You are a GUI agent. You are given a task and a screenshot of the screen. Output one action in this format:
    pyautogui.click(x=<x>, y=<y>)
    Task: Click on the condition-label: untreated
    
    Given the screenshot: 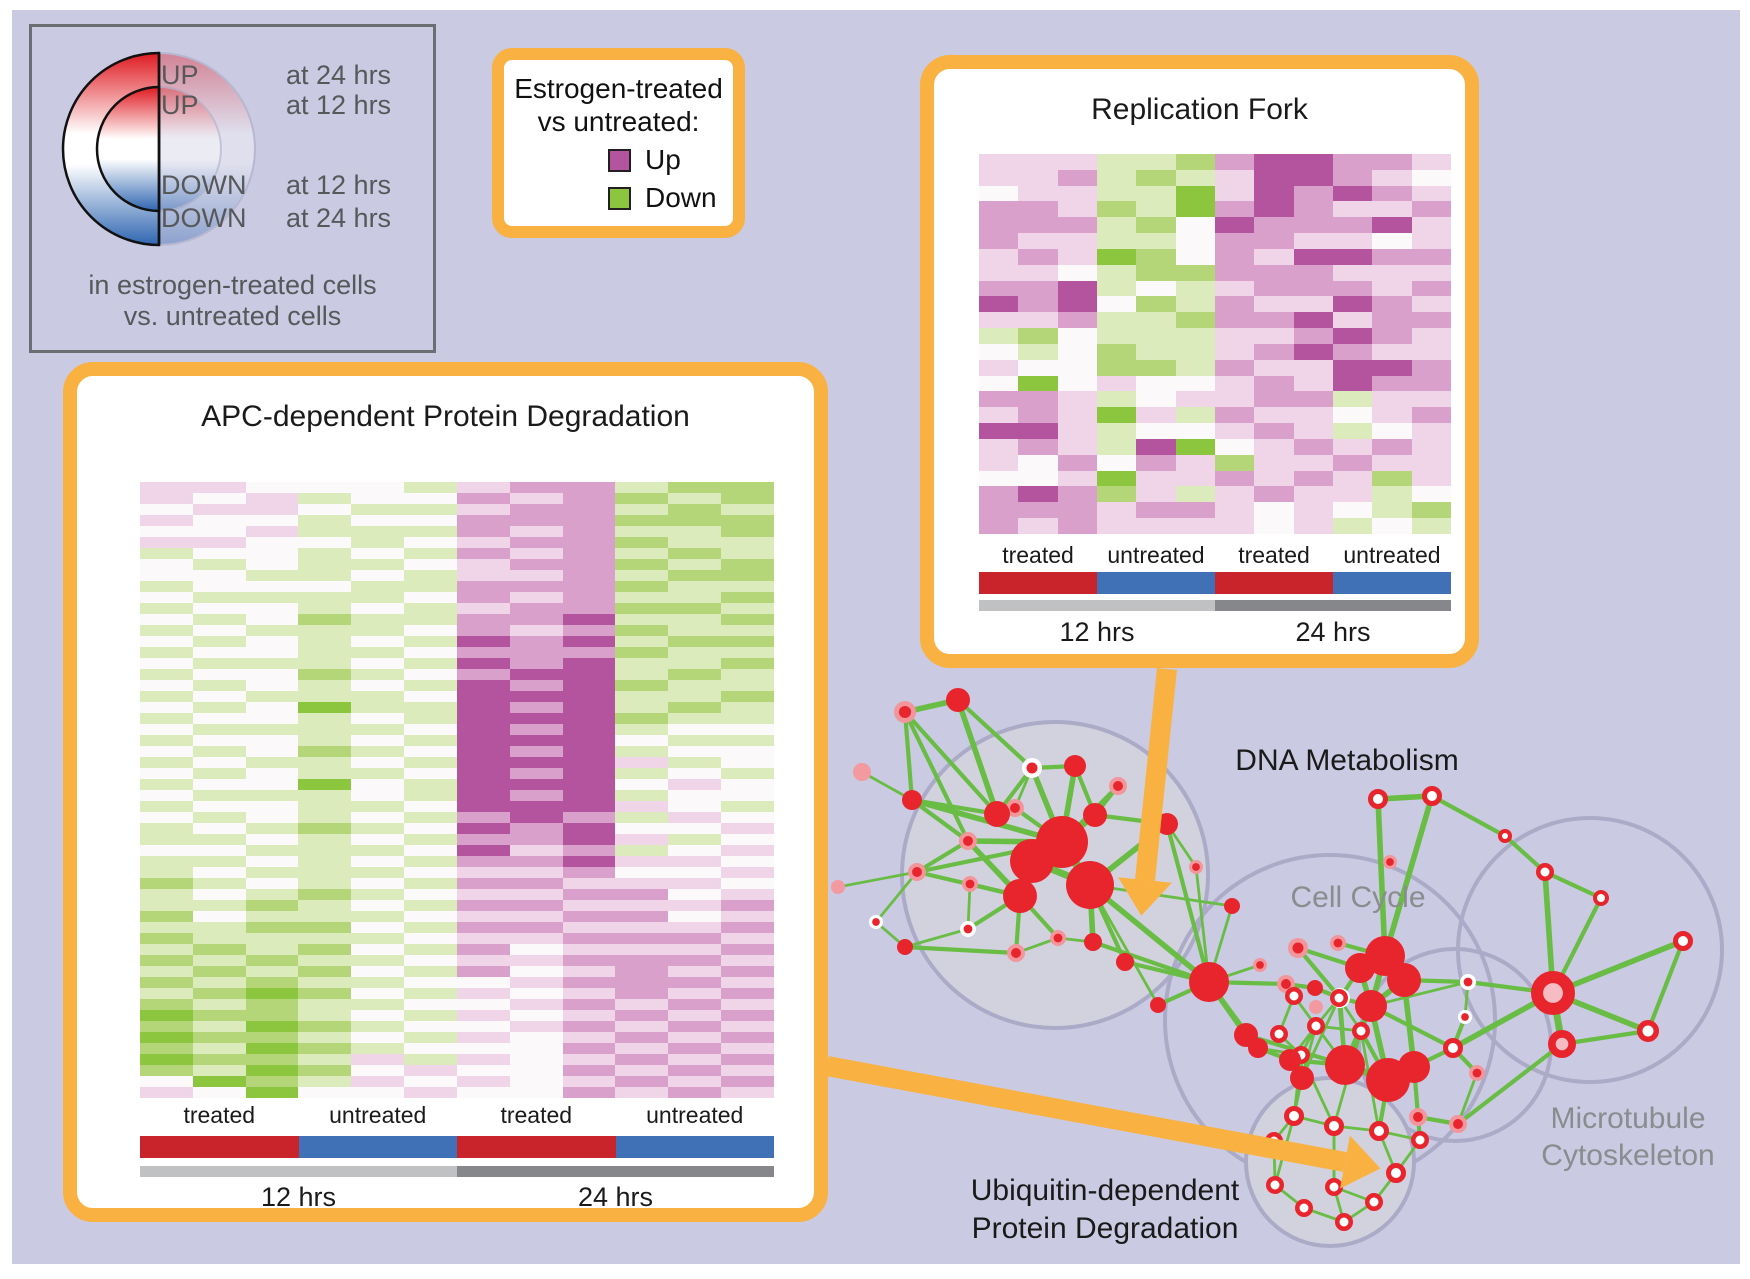 What is the action you would take?
    pyautogui.click(x=695, y=1115)
    